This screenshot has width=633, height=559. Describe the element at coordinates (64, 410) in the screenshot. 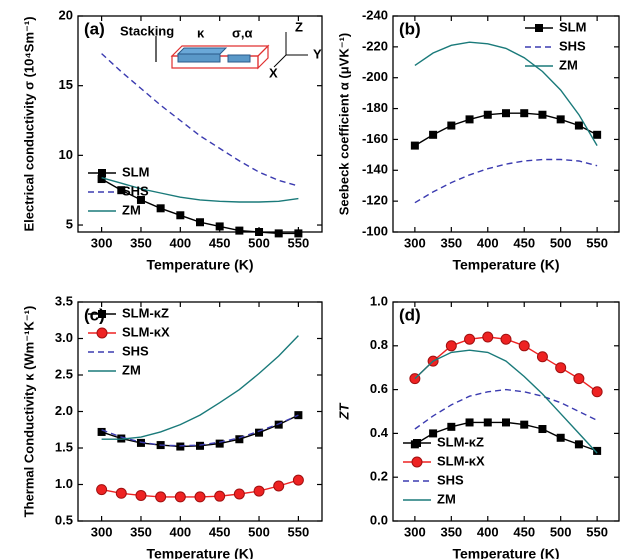

I see `y-tick-label: 2.0` at that location.